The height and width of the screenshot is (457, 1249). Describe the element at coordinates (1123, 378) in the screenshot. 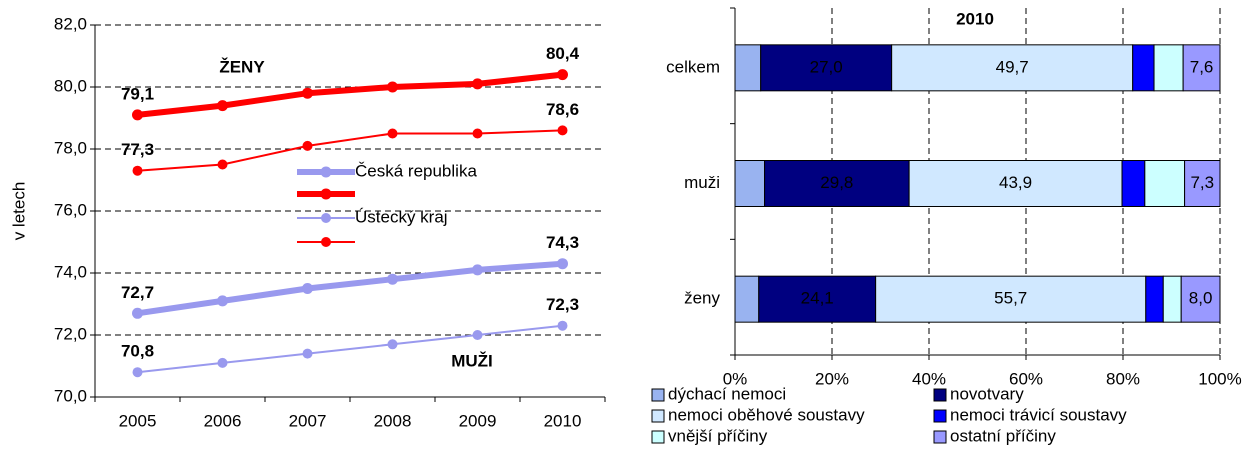

I see `x-tick-label: 80%` at that location.